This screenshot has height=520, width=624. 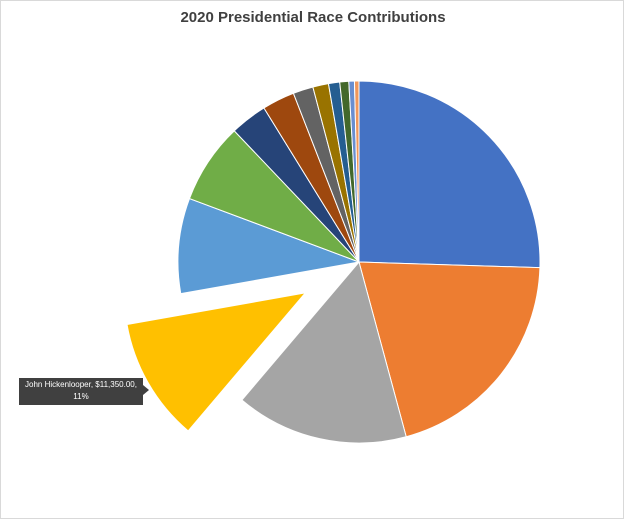 What do you see at coordinates (313, 17) in the screenshot?
I see `chart-title: 2020 Presidential Race Contributions` at bounding box center [313, 17].